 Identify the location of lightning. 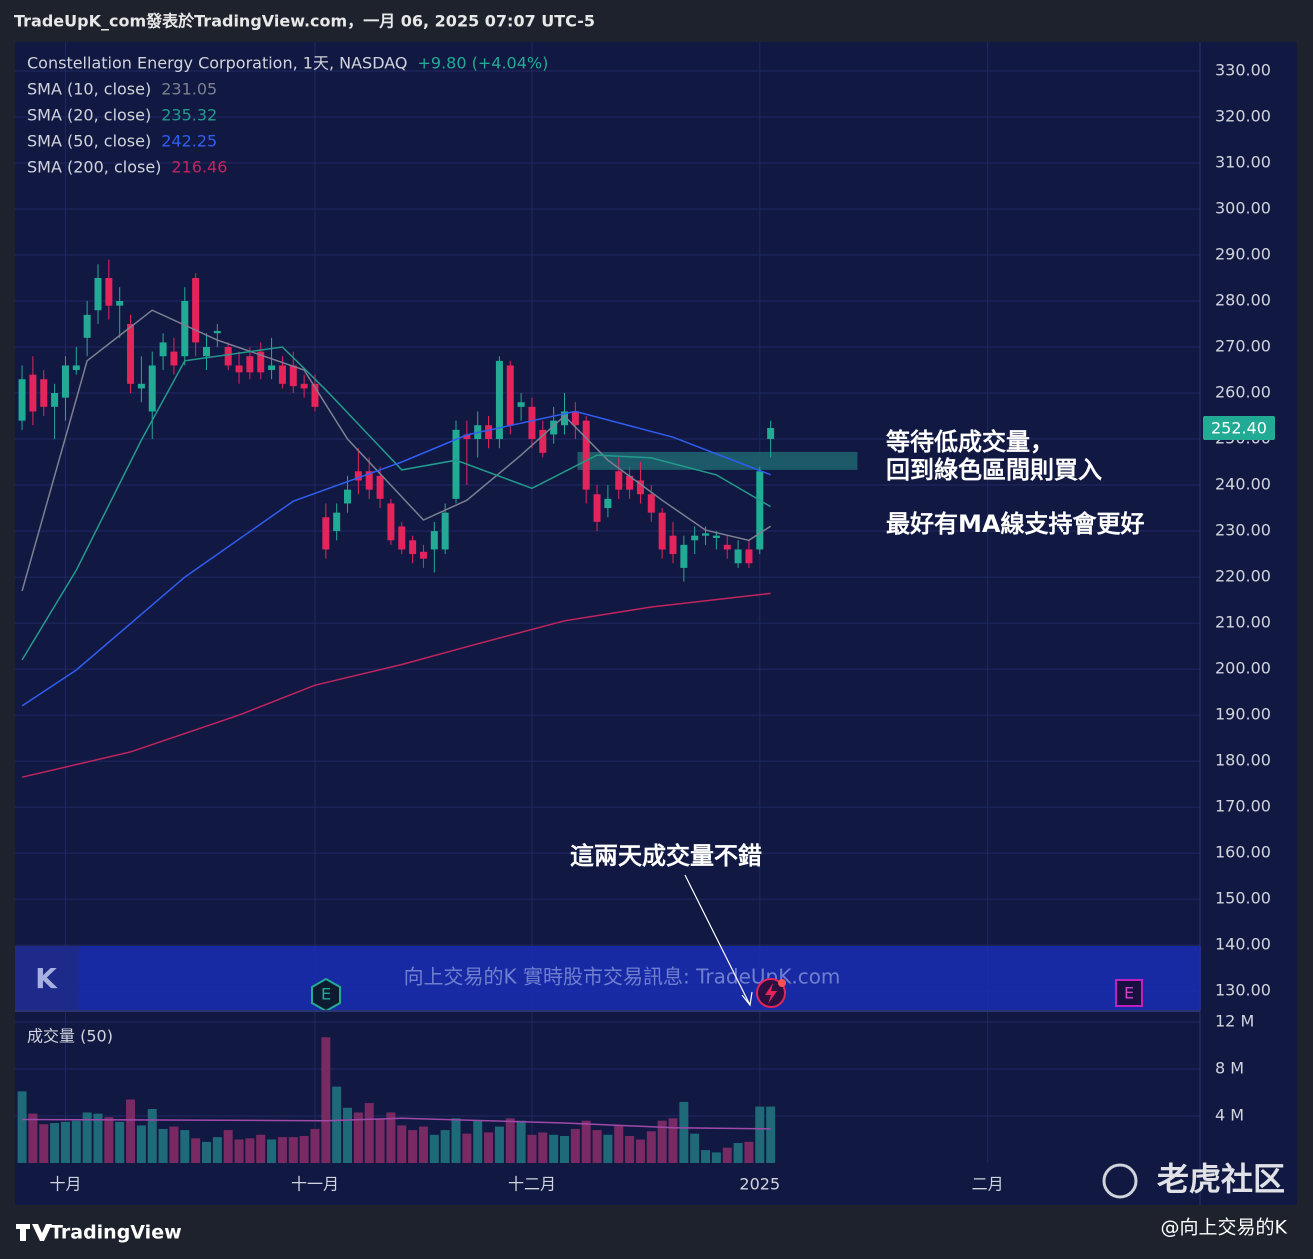
(771, 993).